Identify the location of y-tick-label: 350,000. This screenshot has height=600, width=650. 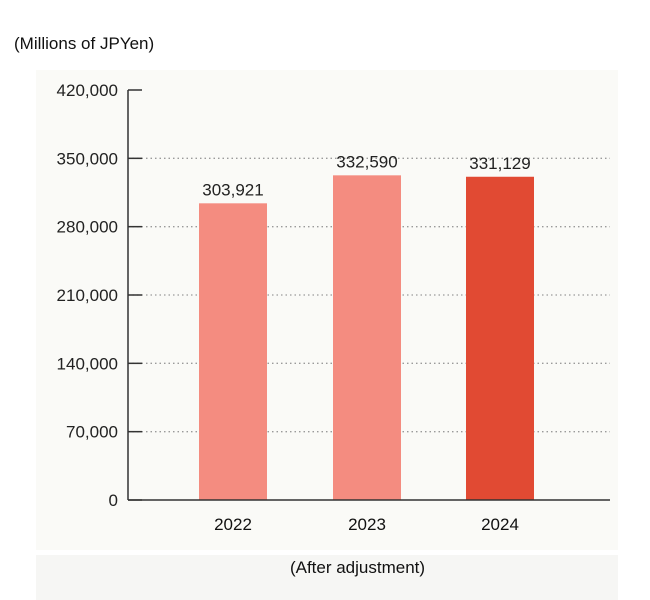
(87, 158).